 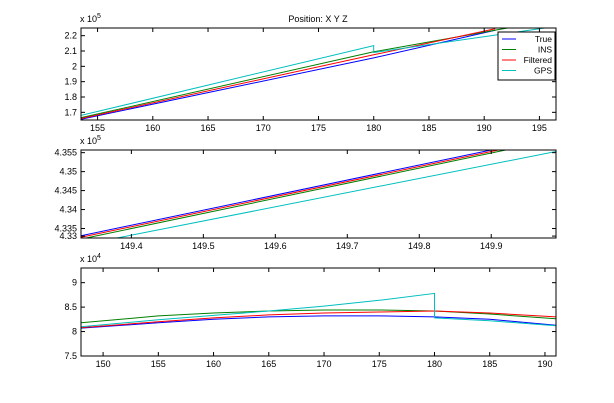 What do you see at coordinates (491, 246) in the screenshot?
I see `x-tick-label: 149.9` at bounding box center [491, 246].